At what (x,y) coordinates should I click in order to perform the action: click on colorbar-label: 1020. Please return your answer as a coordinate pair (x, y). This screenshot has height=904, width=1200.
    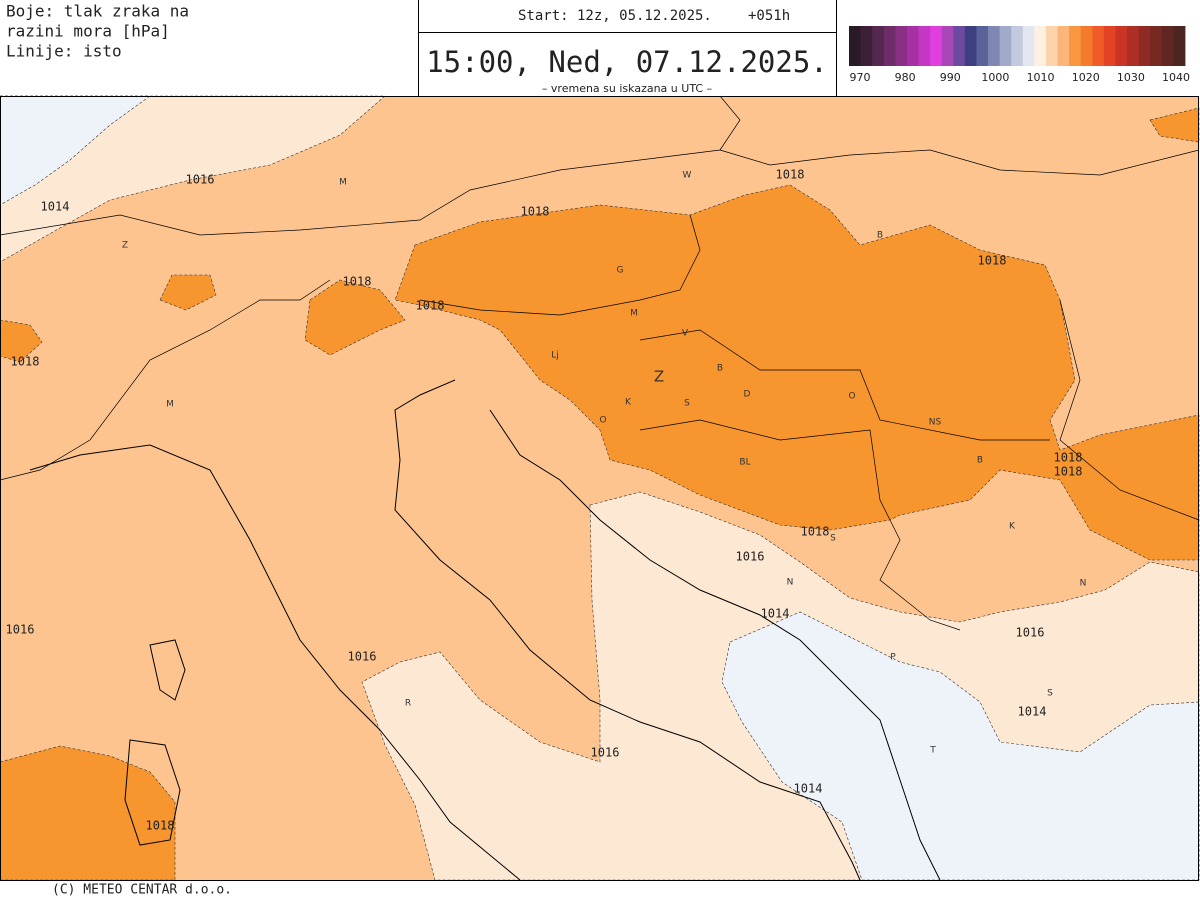
    Looking at the image, I should click on (1086, 77).